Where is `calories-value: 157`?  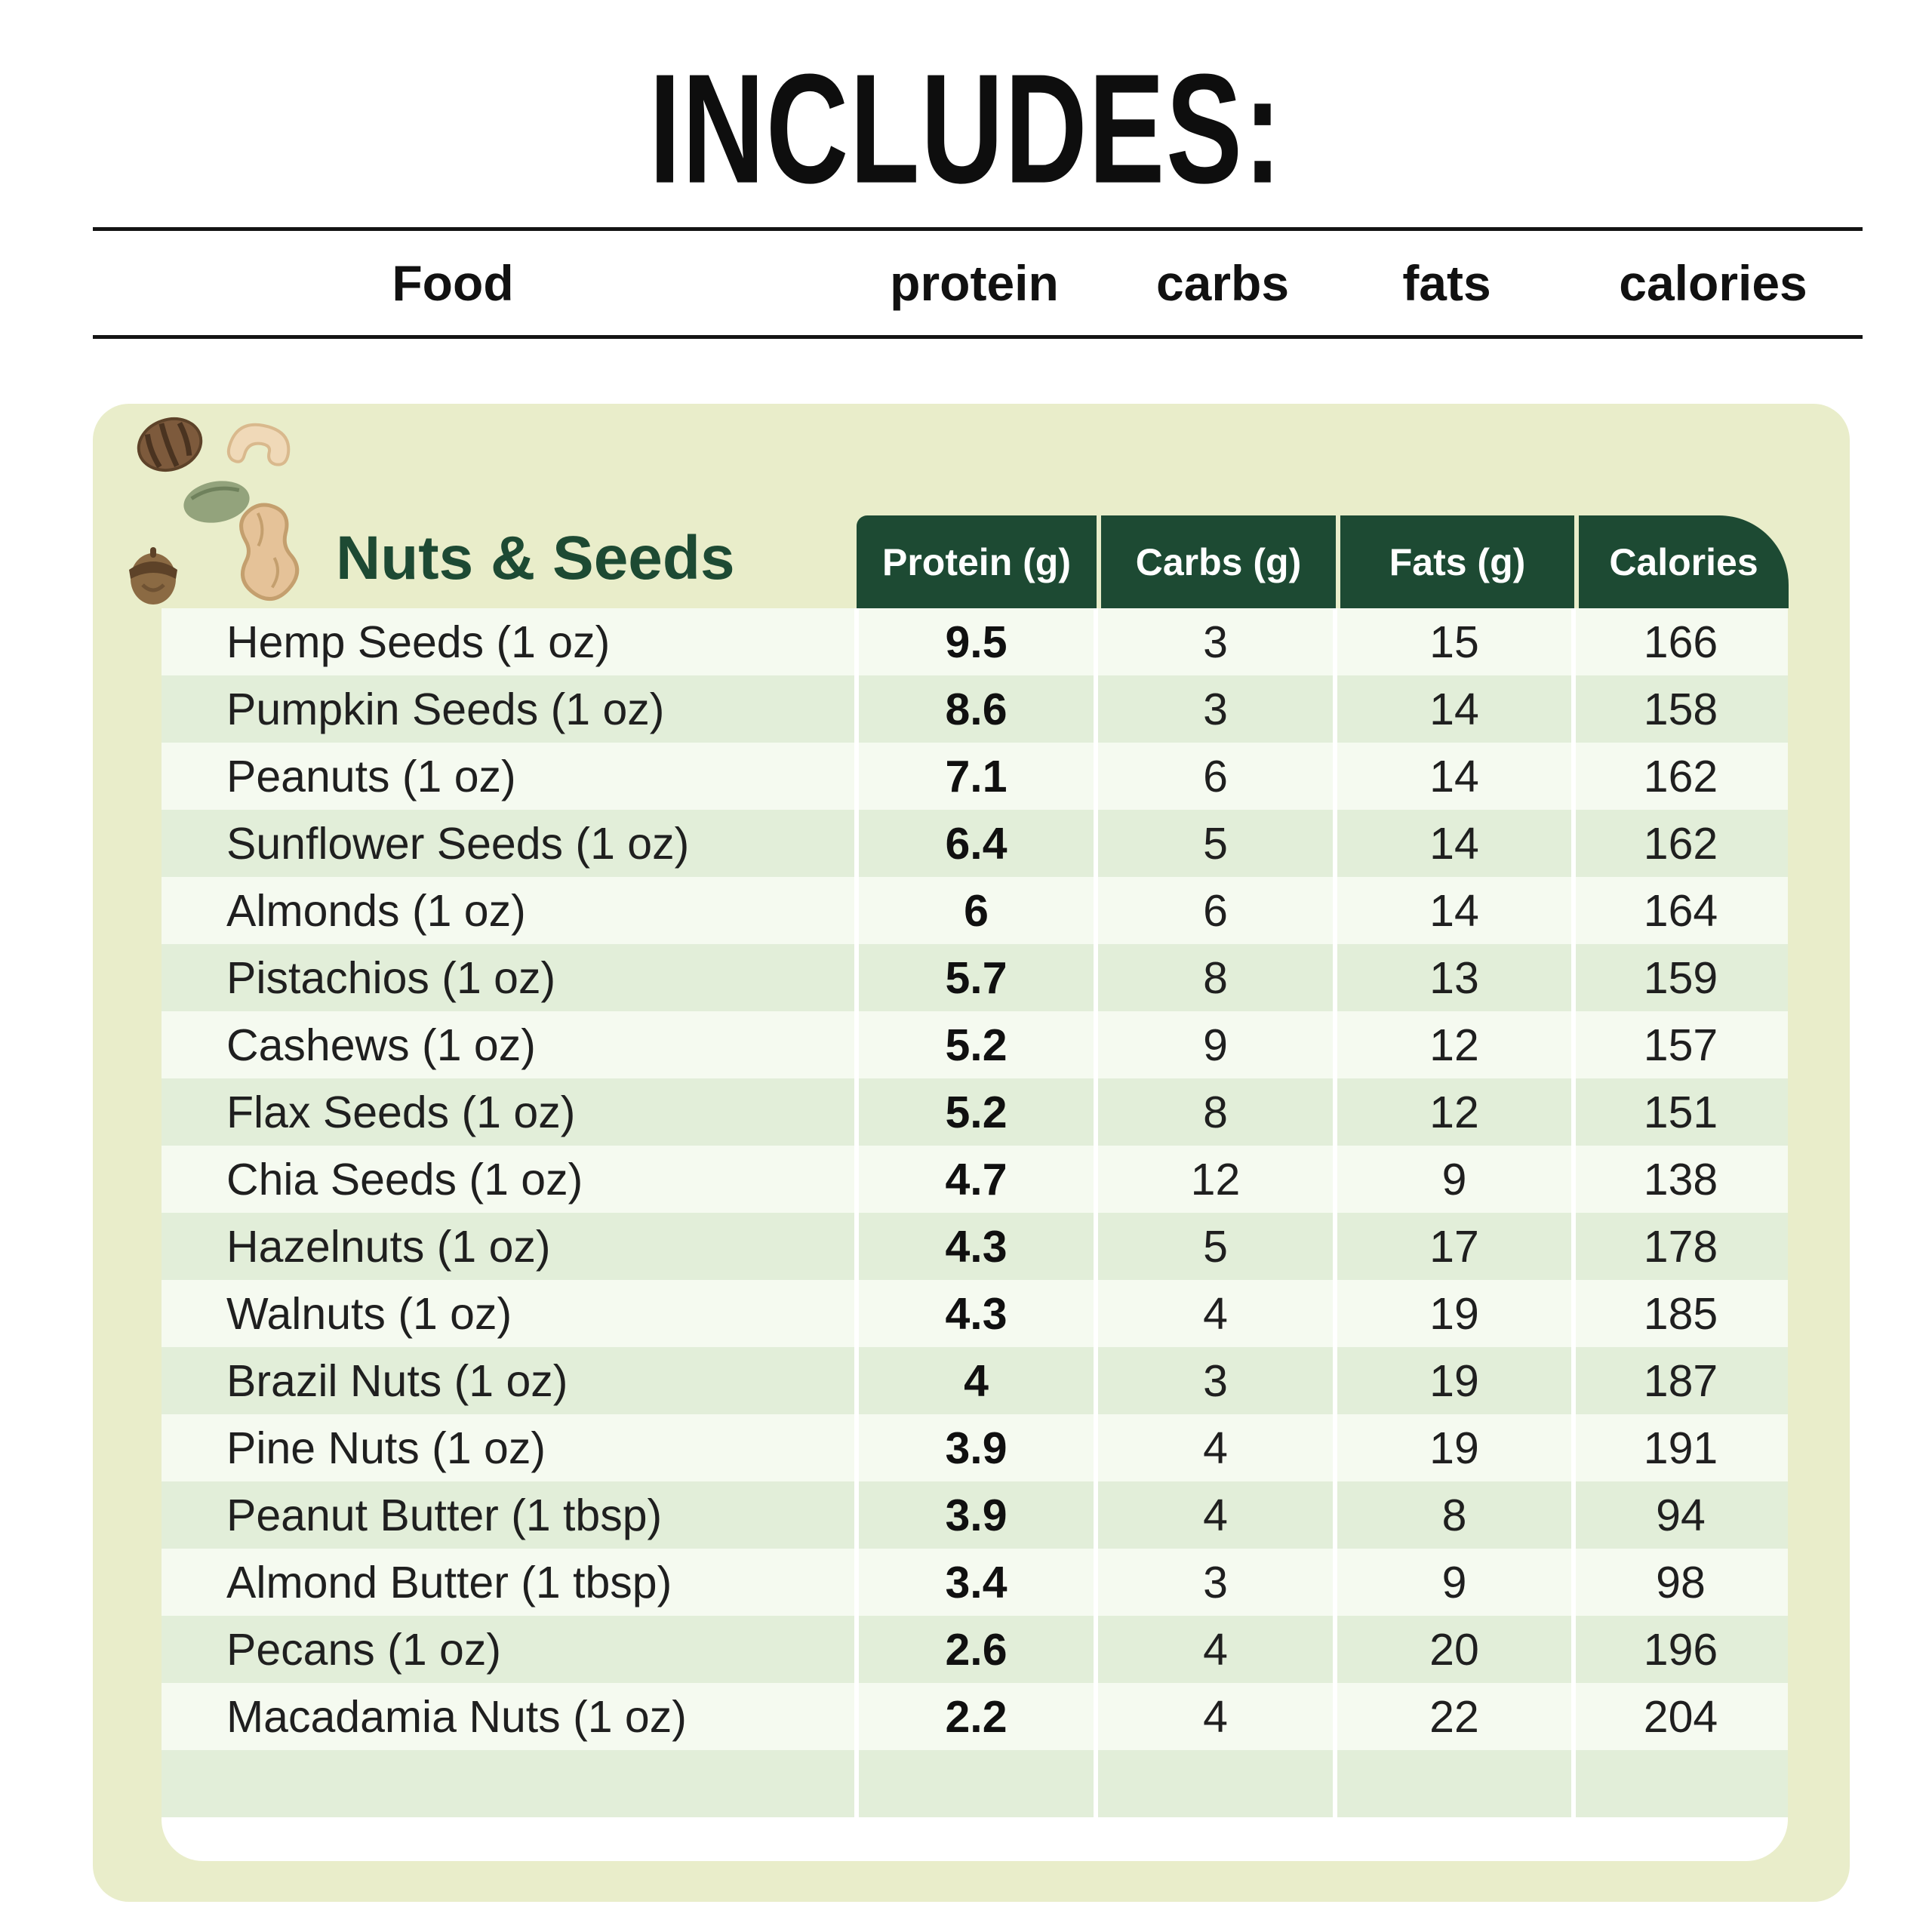 calories-value: 157 is located at coordinates (1680, 1045).